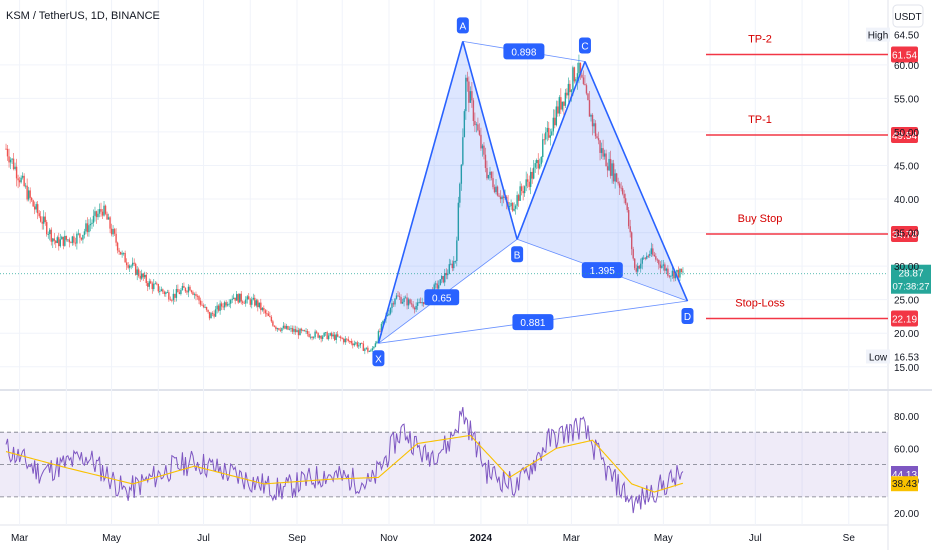 This screenshot has width=932, height=550. What do you see at coordinates (906, 267) in the screenshot?
I see `price-tick-label: 30.00` at bounding box center [906, 267].